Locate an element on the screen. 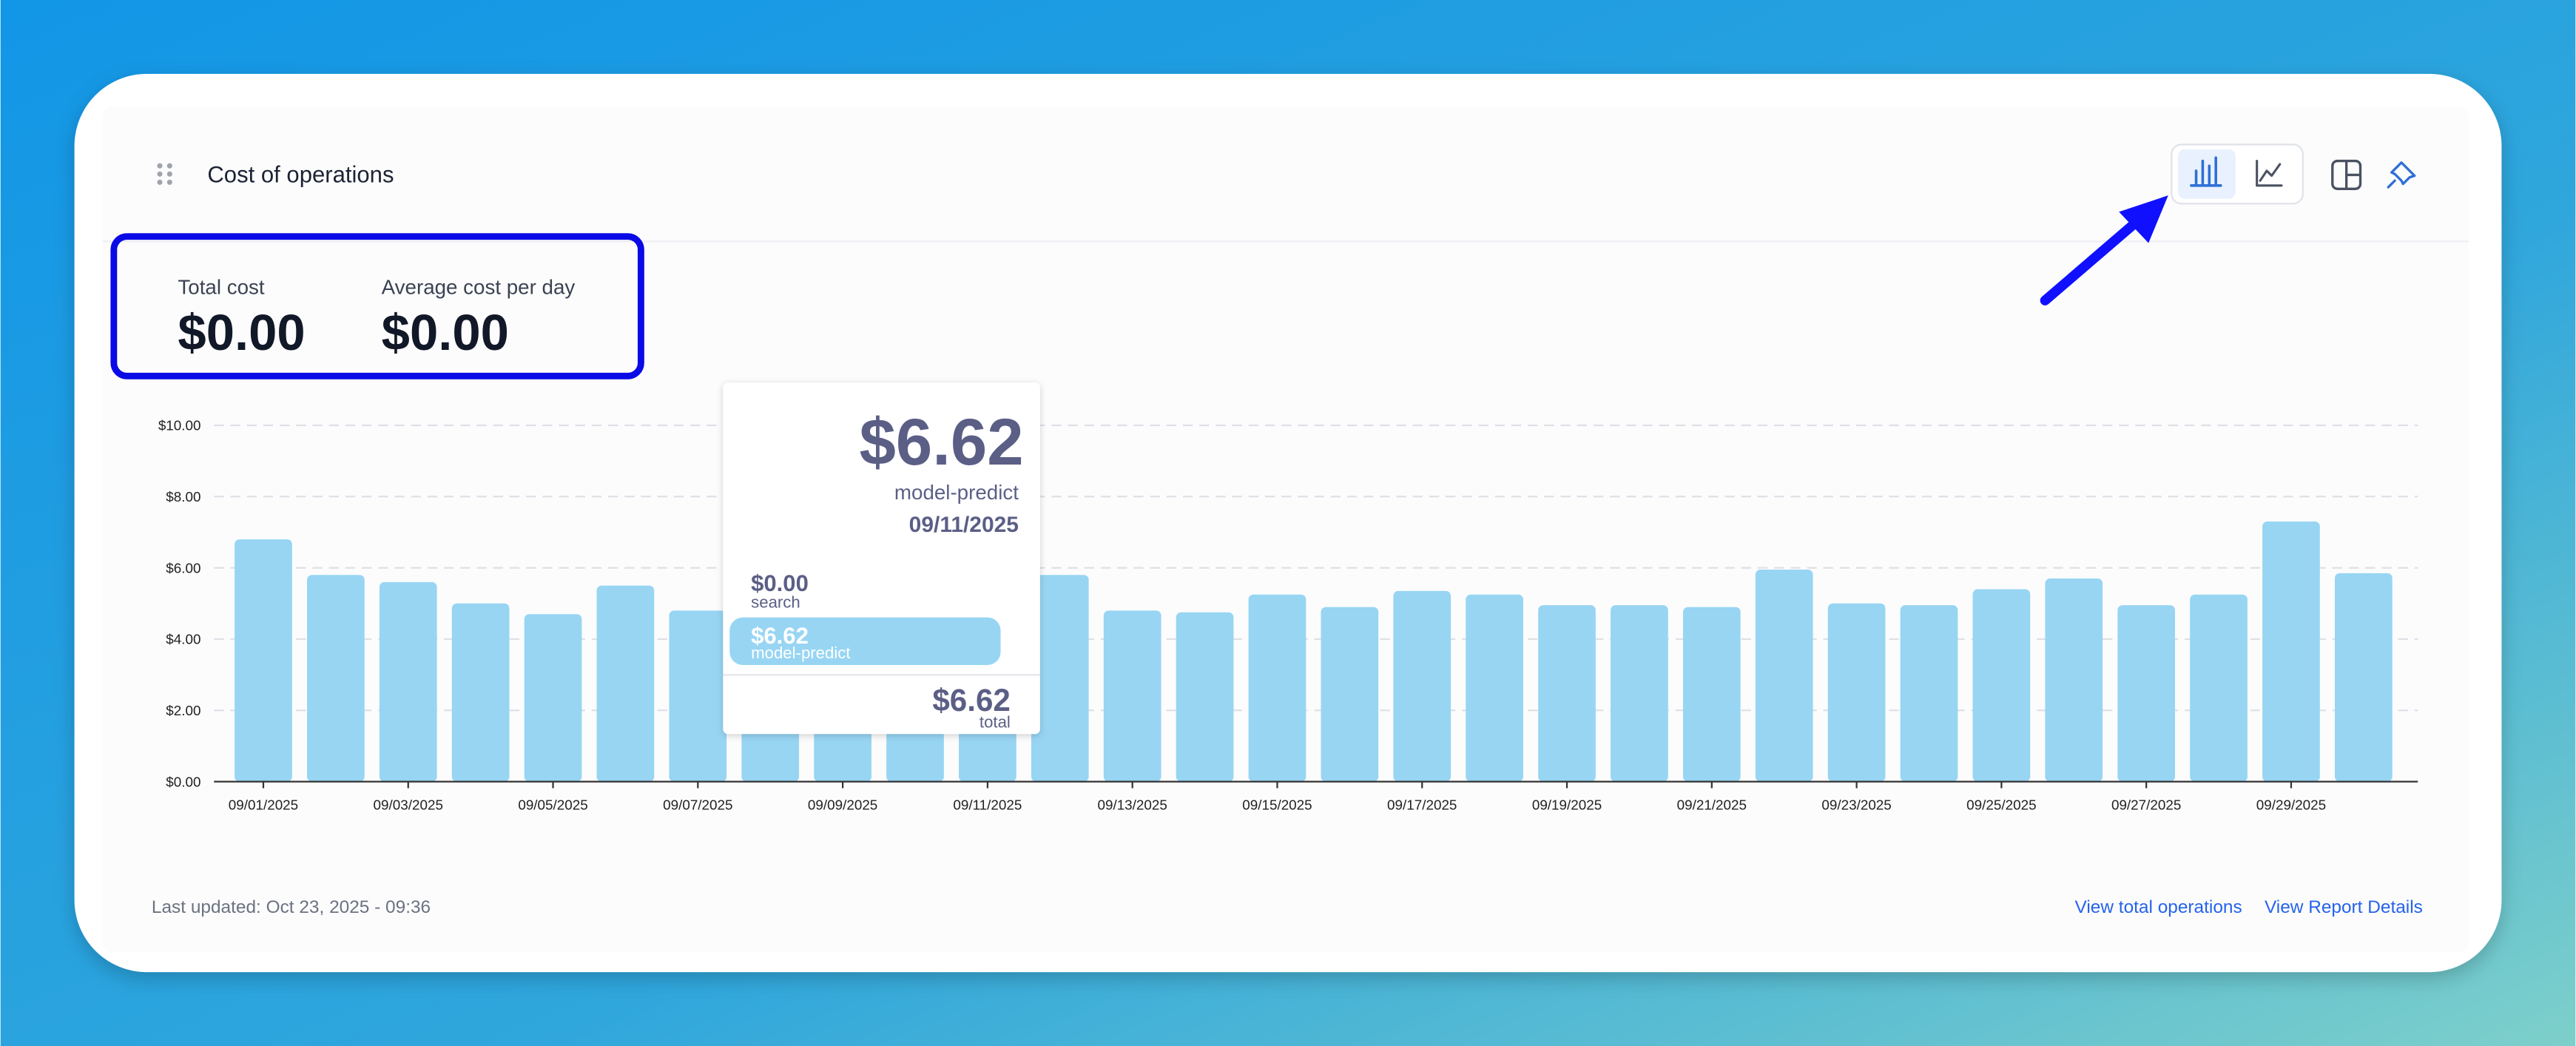  y-tick-label: $0.00 is located at coordinates (183, 782).